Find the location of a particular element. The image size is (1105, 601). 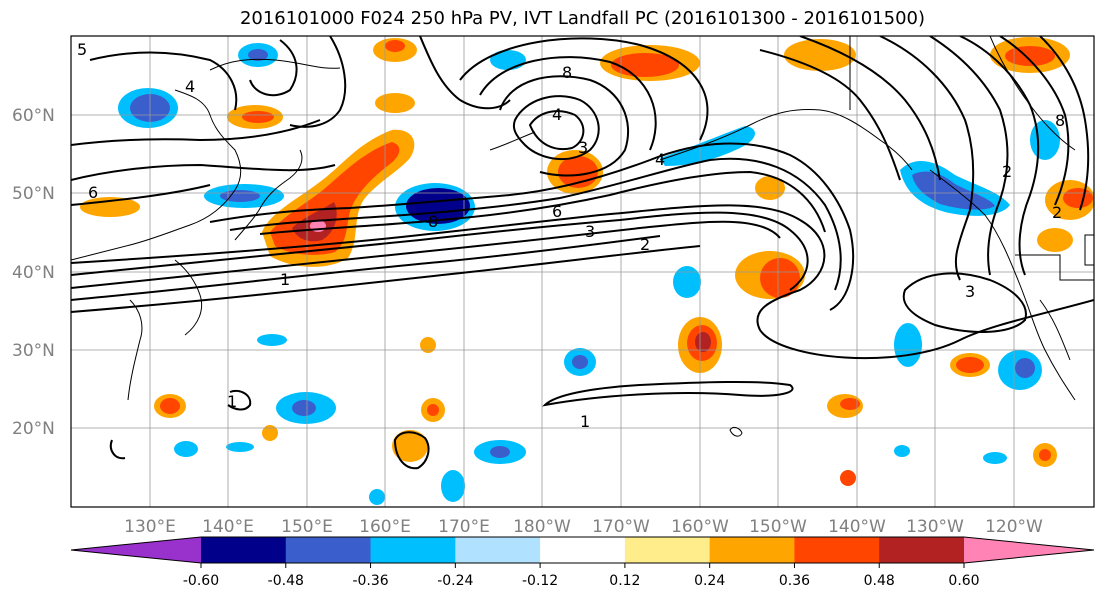

lon-label: 160°E is located at coordinates (385, 527).